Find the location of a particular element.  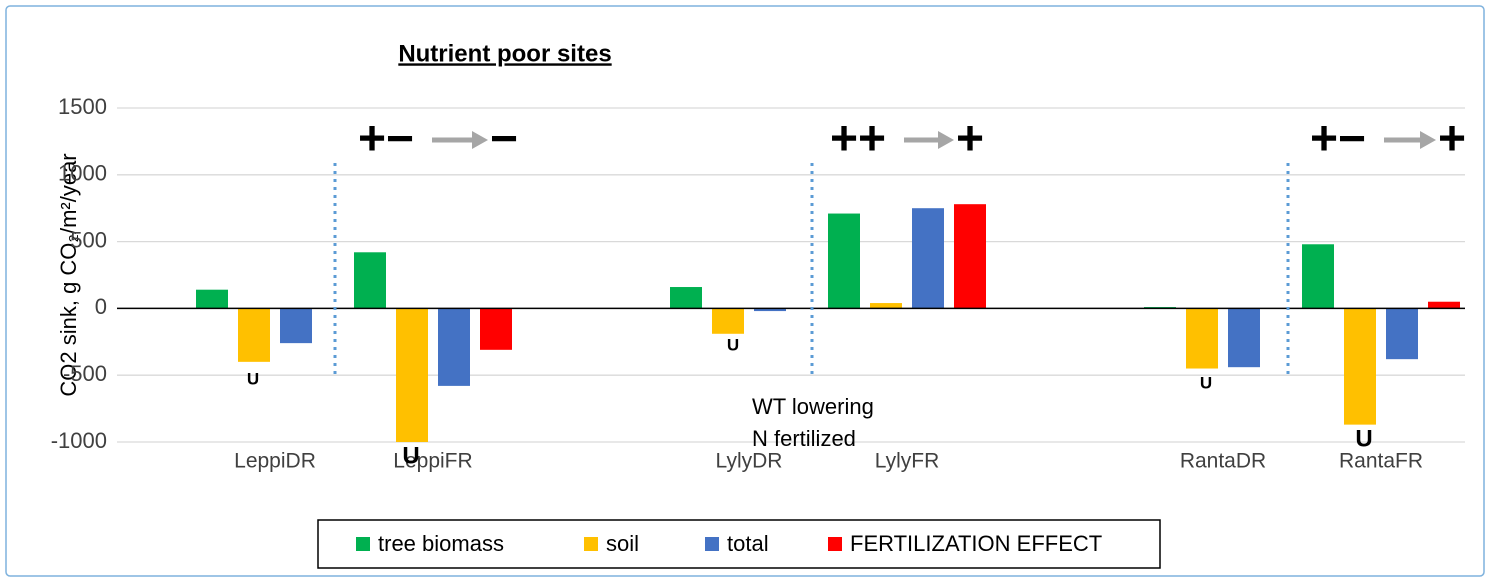

note: WT lowering is located at coordinates (813, 406).